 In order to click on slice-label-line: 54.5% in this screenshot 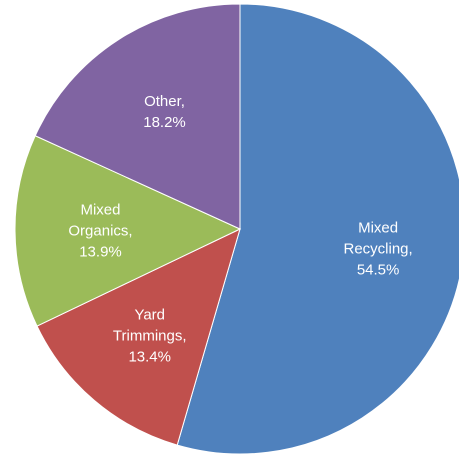, I will do `click(378, 270)`.